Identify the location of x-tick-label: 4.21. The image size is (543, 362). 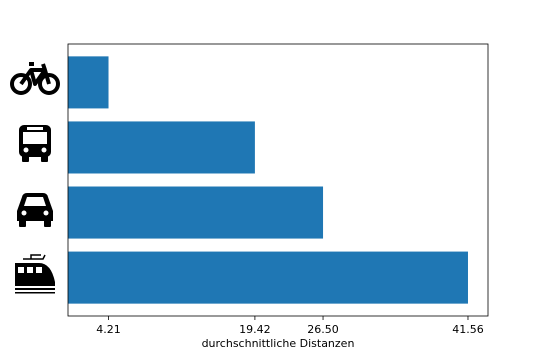
(108, 329).